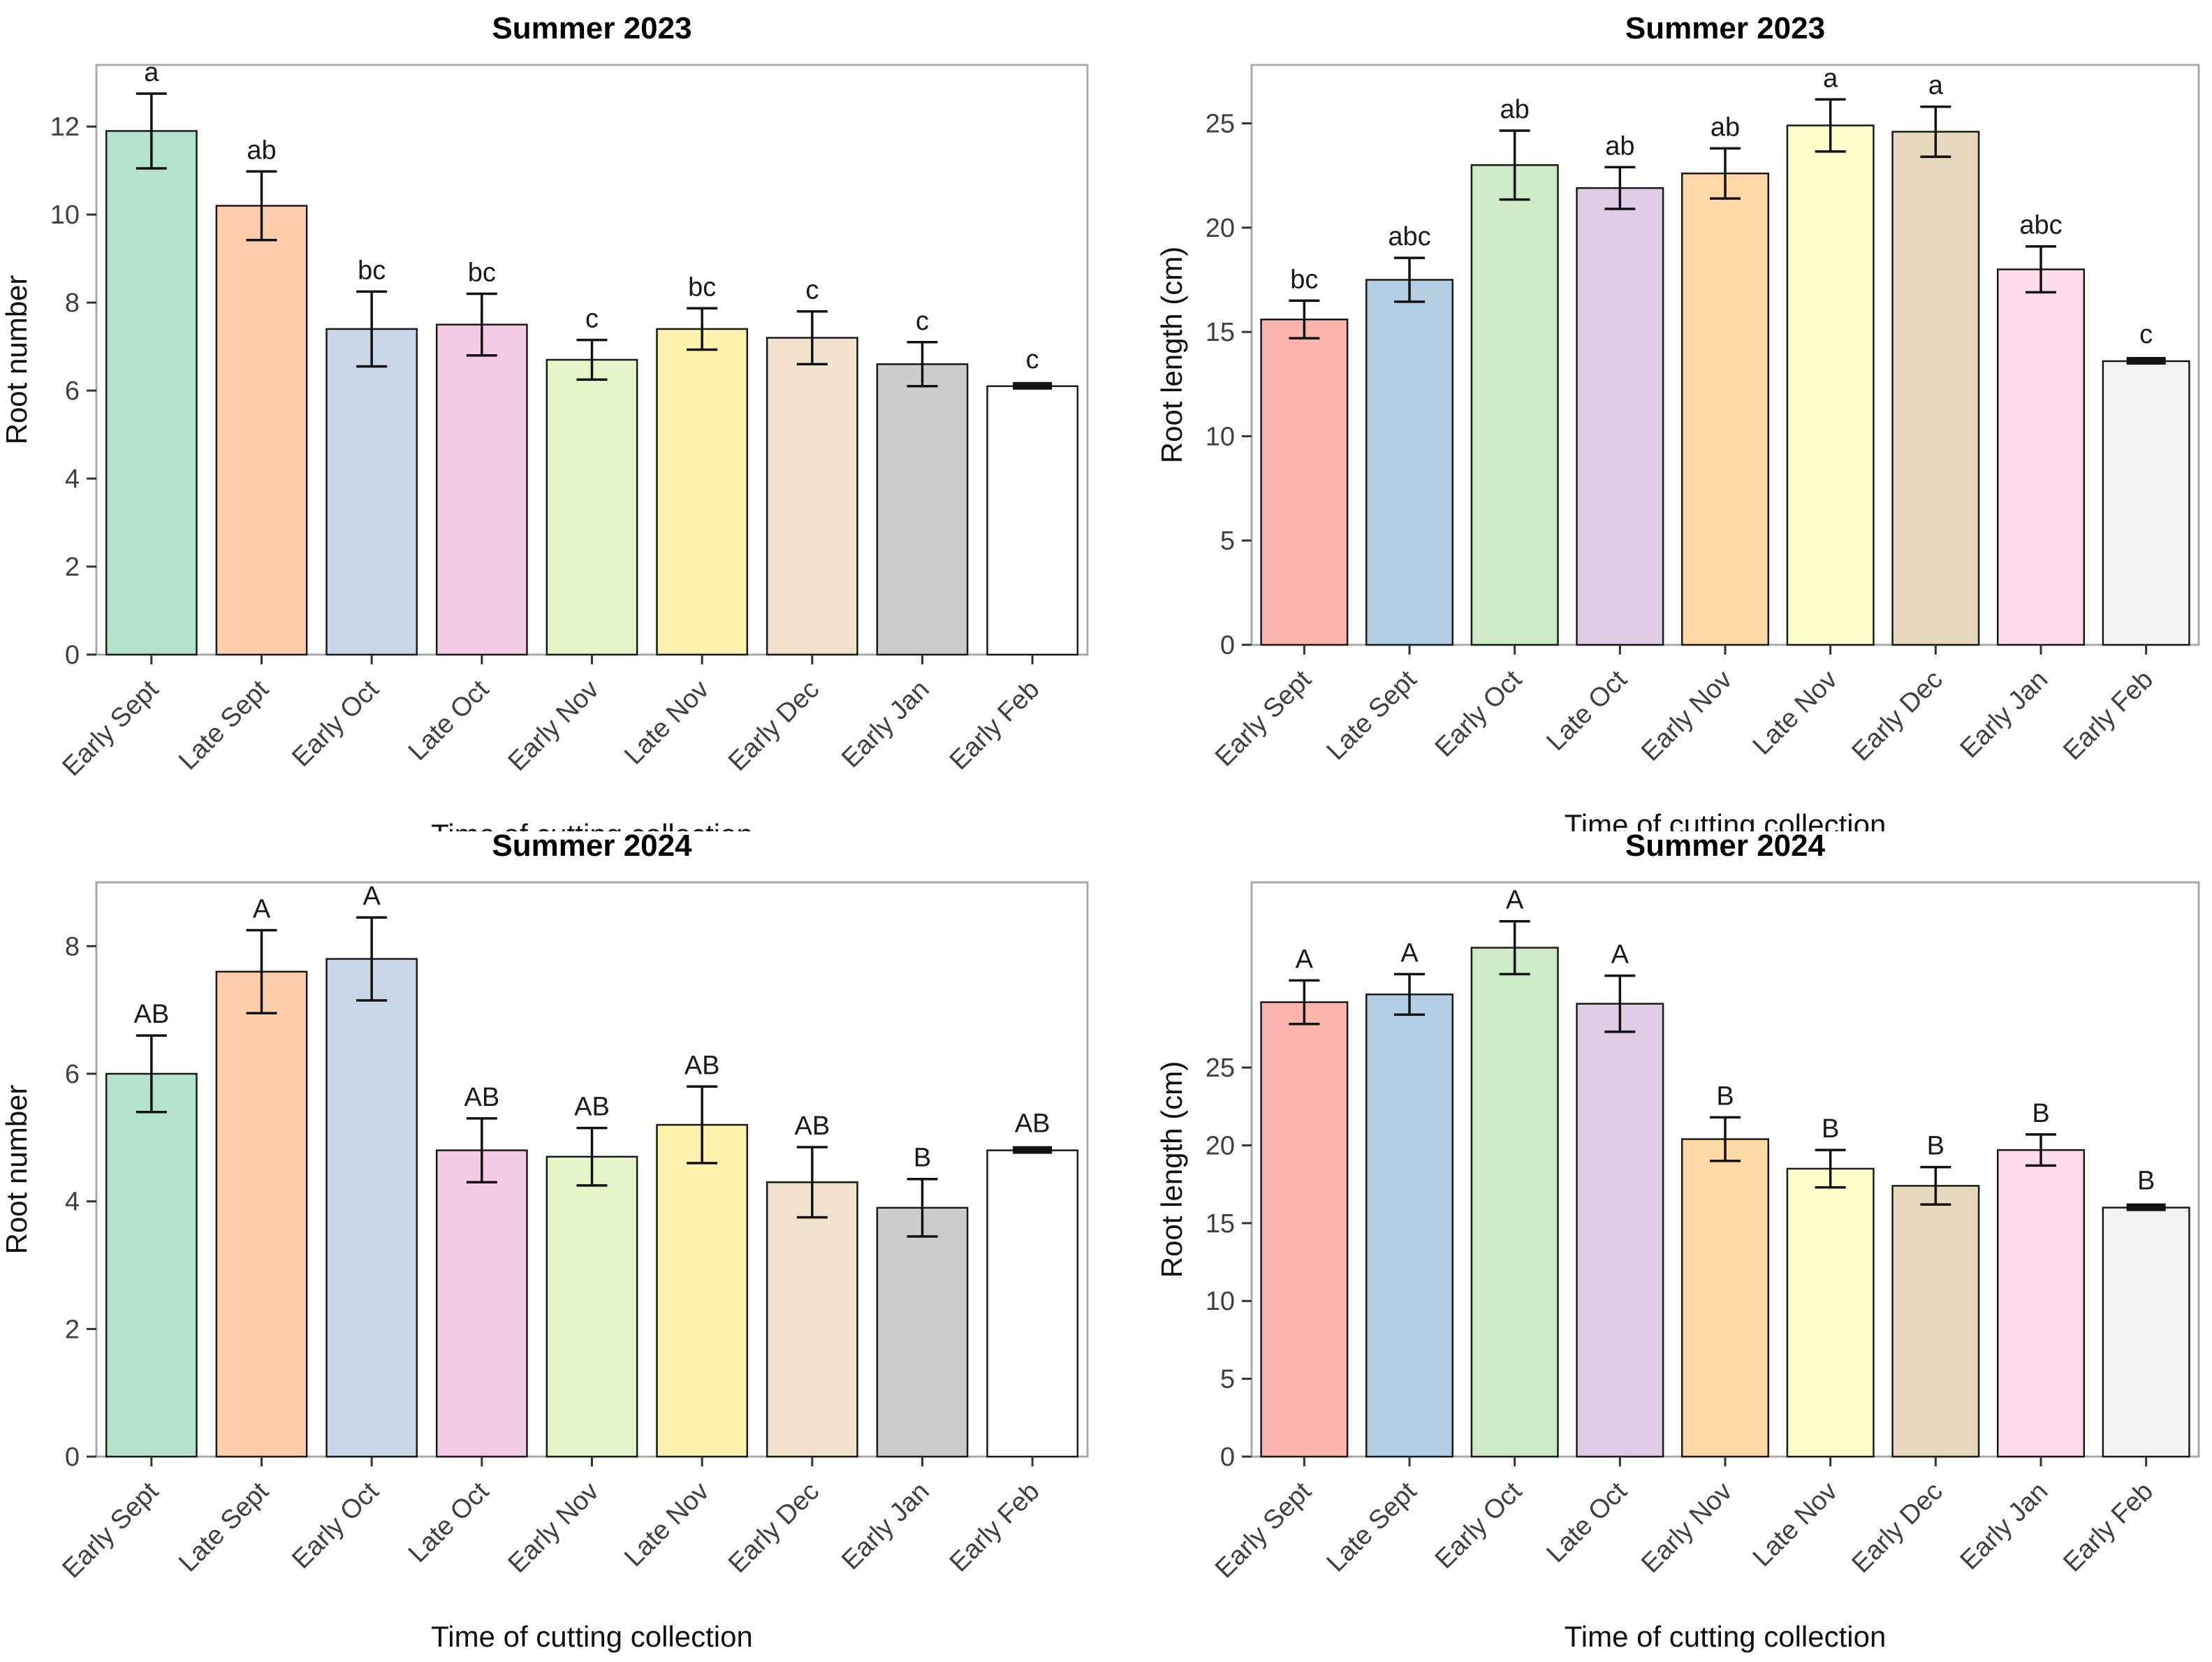 The height and width of the screenshot is (1662, 2212). What do you see at coordinates (1171, 1169) in the screenshot?
I see `y-axis-title: Root length (cm)` at bounding box center [1171, 1169].